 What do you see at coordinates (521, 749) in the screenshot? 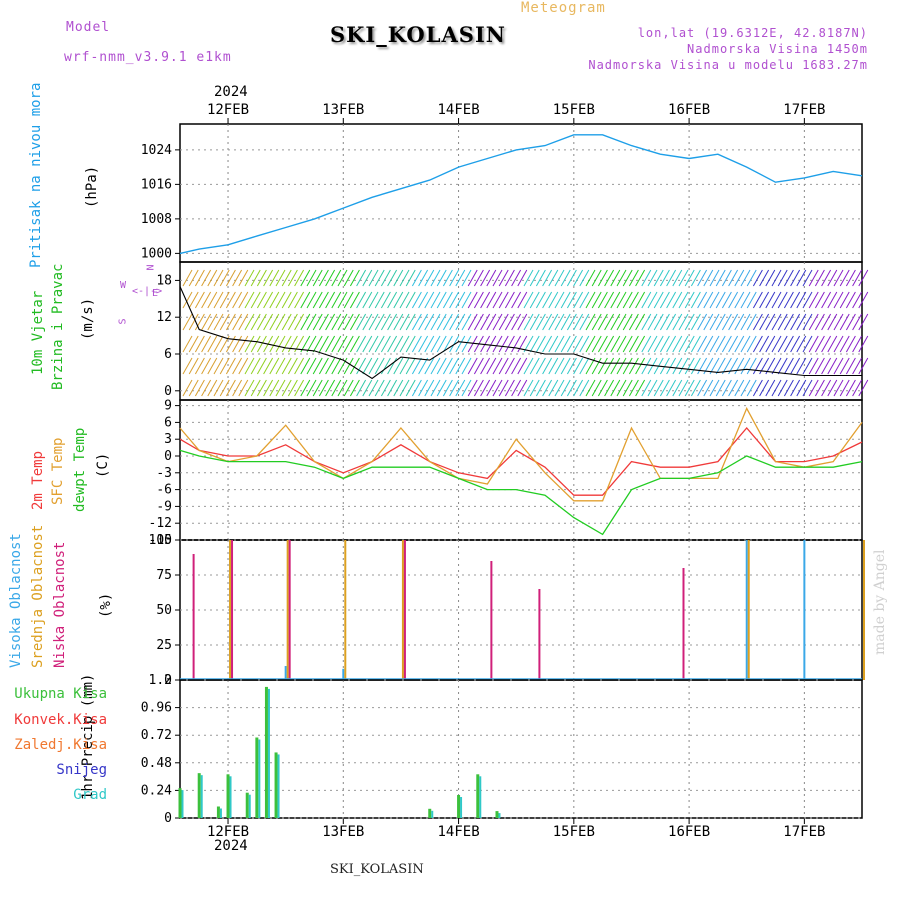
I see `panel-frame` at bounding box center [521, 749].